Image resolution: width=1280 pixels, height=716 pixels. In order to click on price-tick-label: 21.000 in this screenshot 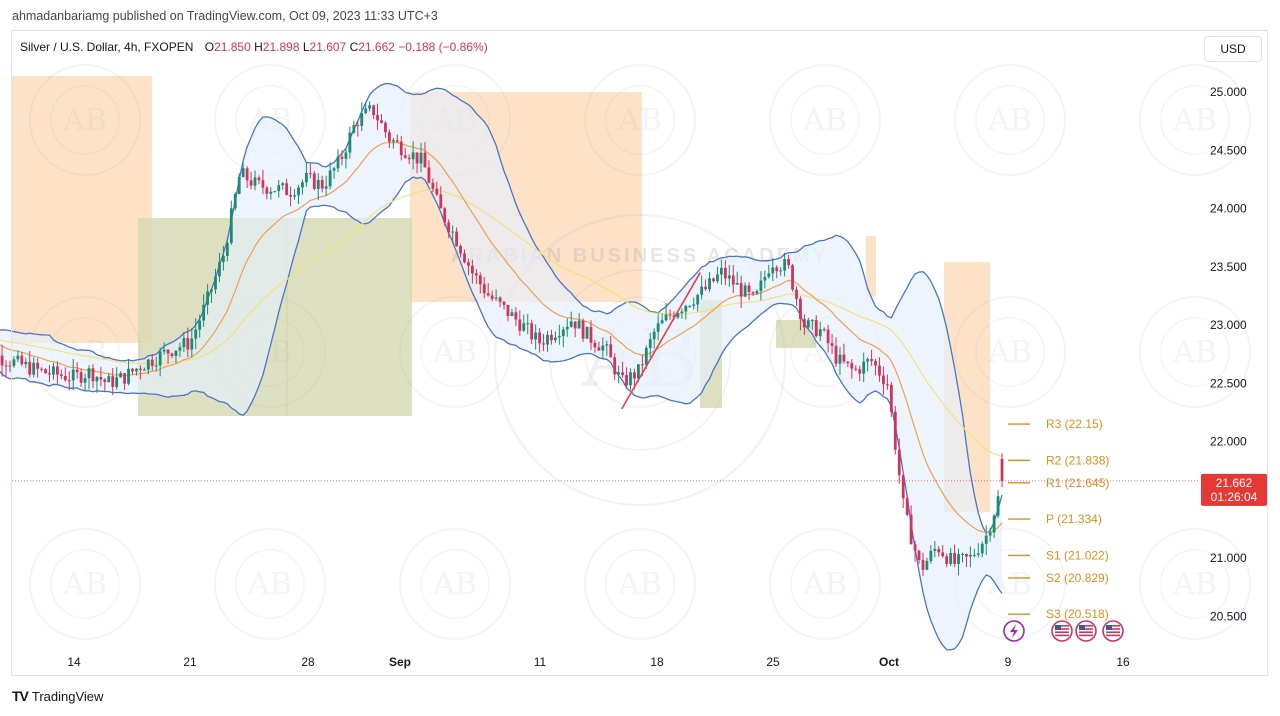, I will do `click(1228, 558)`.